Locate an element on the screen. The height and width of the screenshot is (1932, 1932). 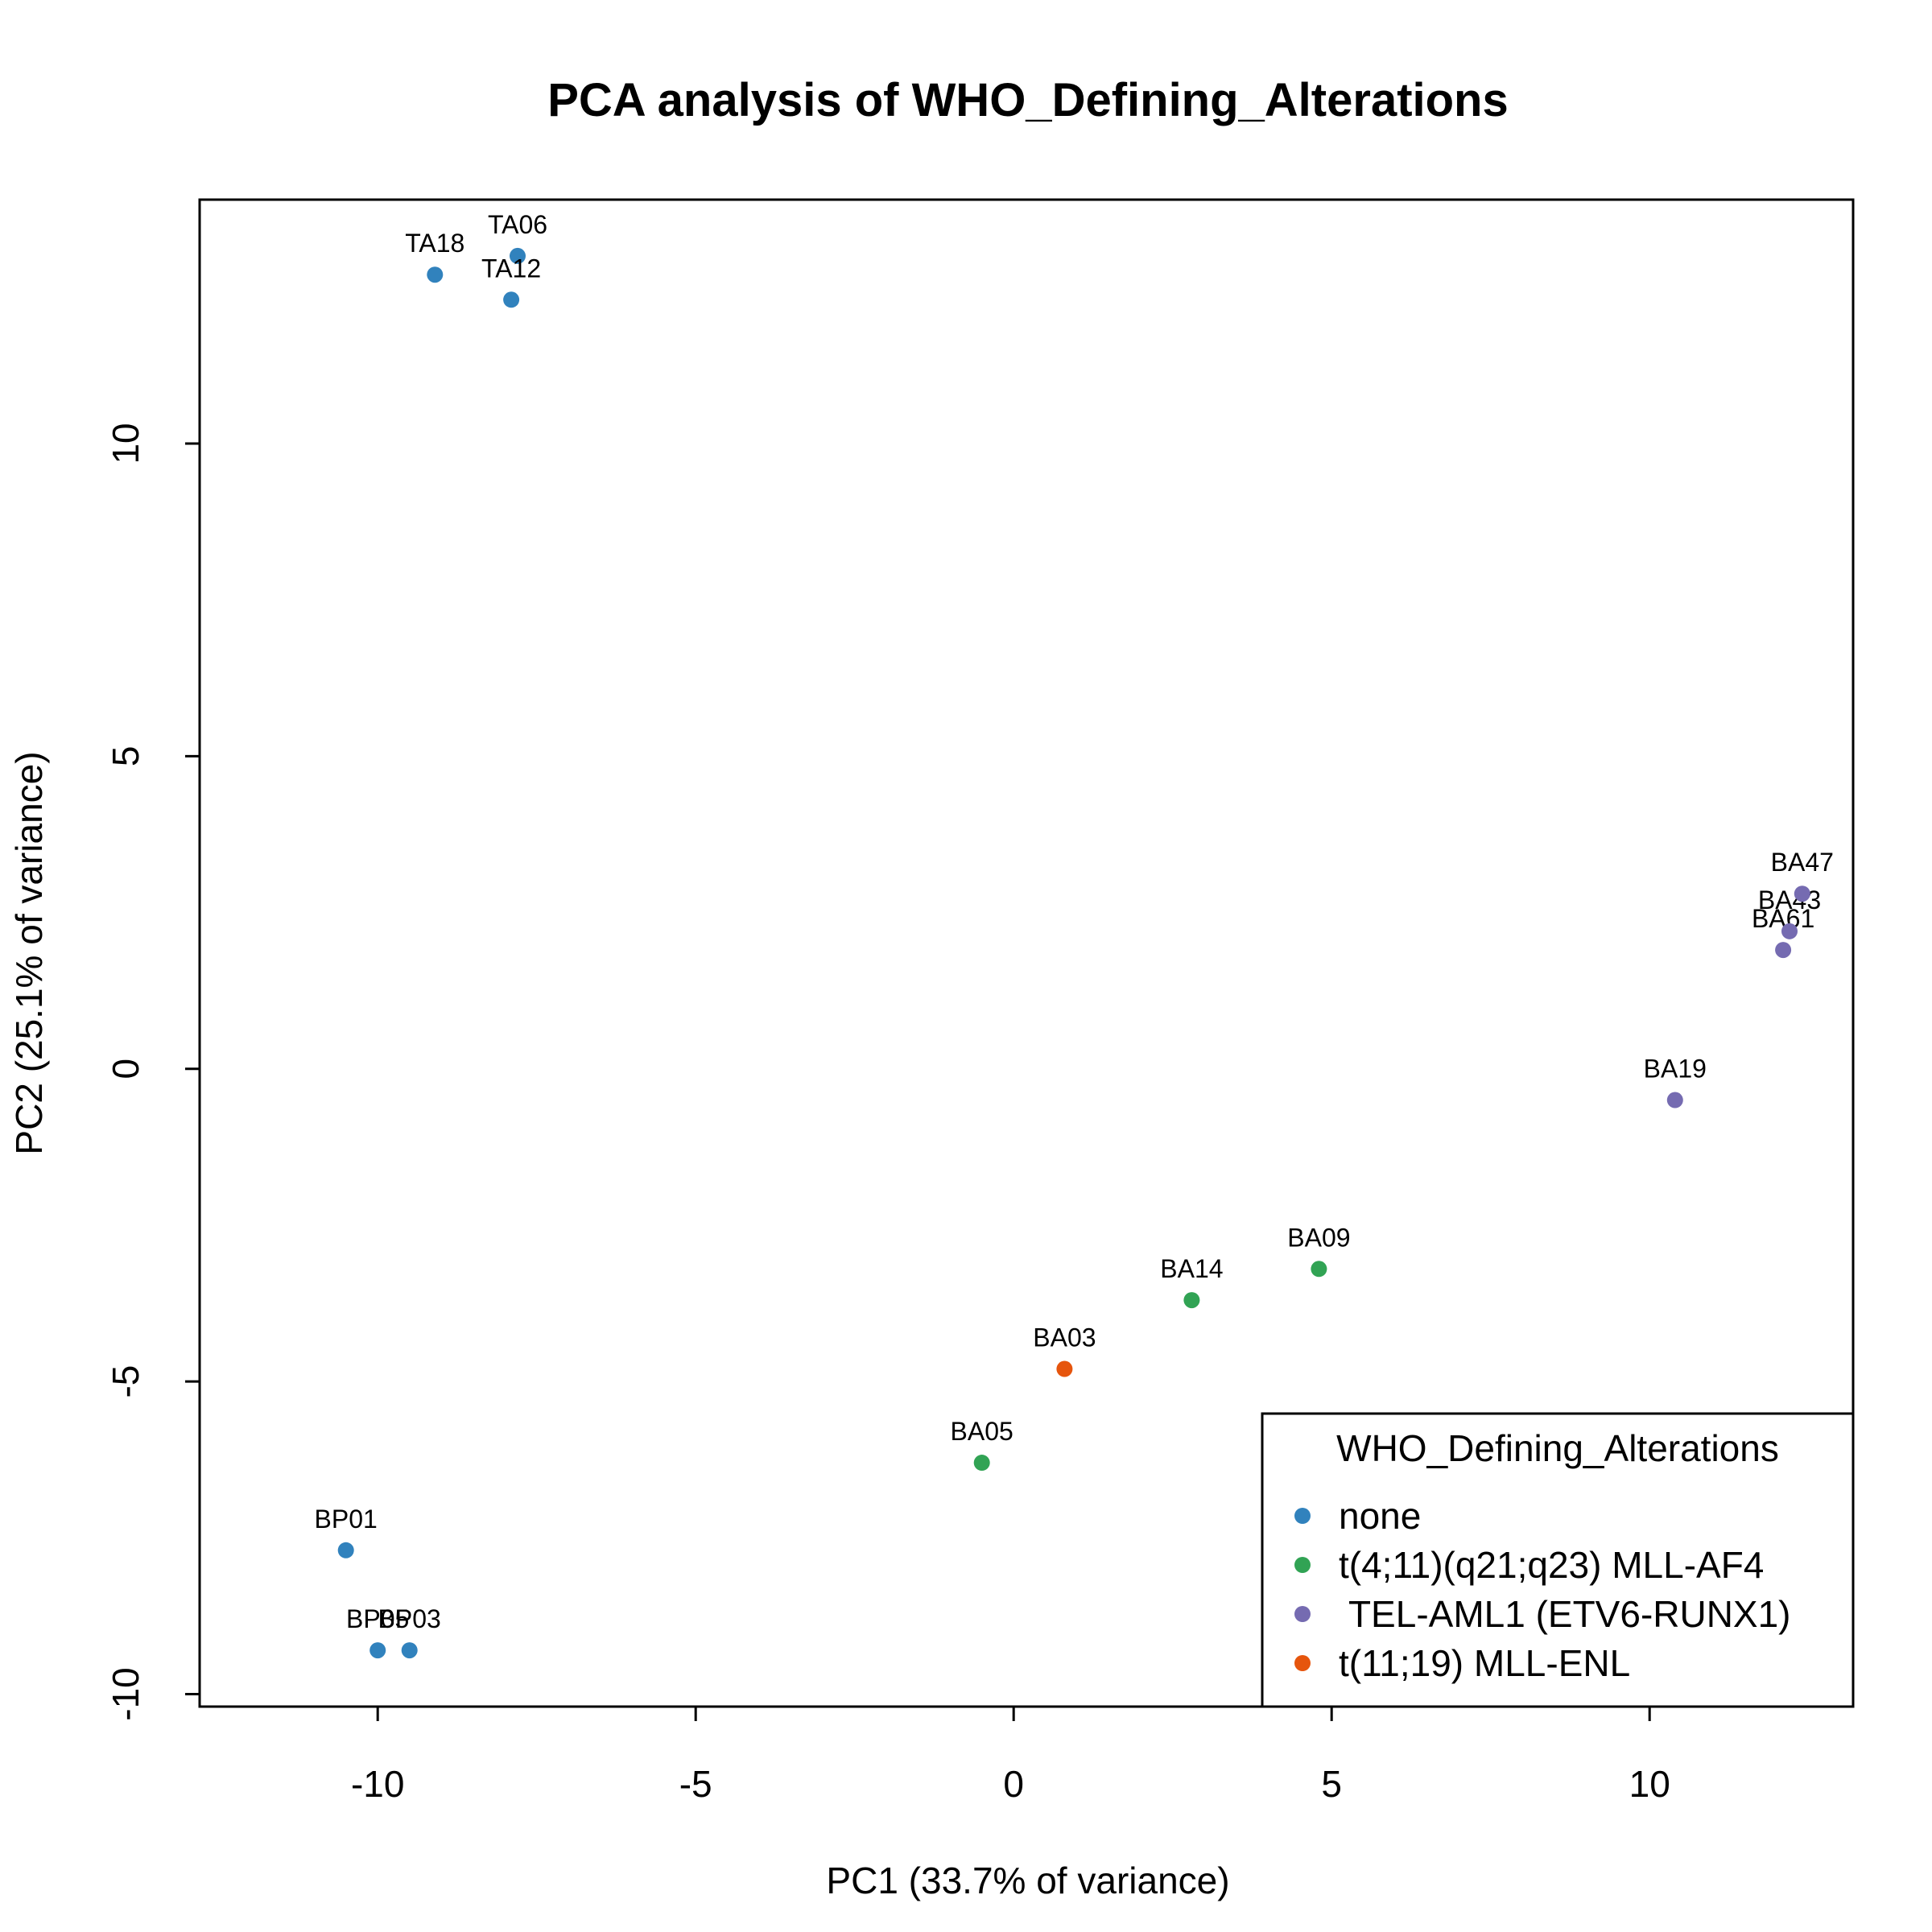
point-label: TA06 is located at coordinates (517, 224).